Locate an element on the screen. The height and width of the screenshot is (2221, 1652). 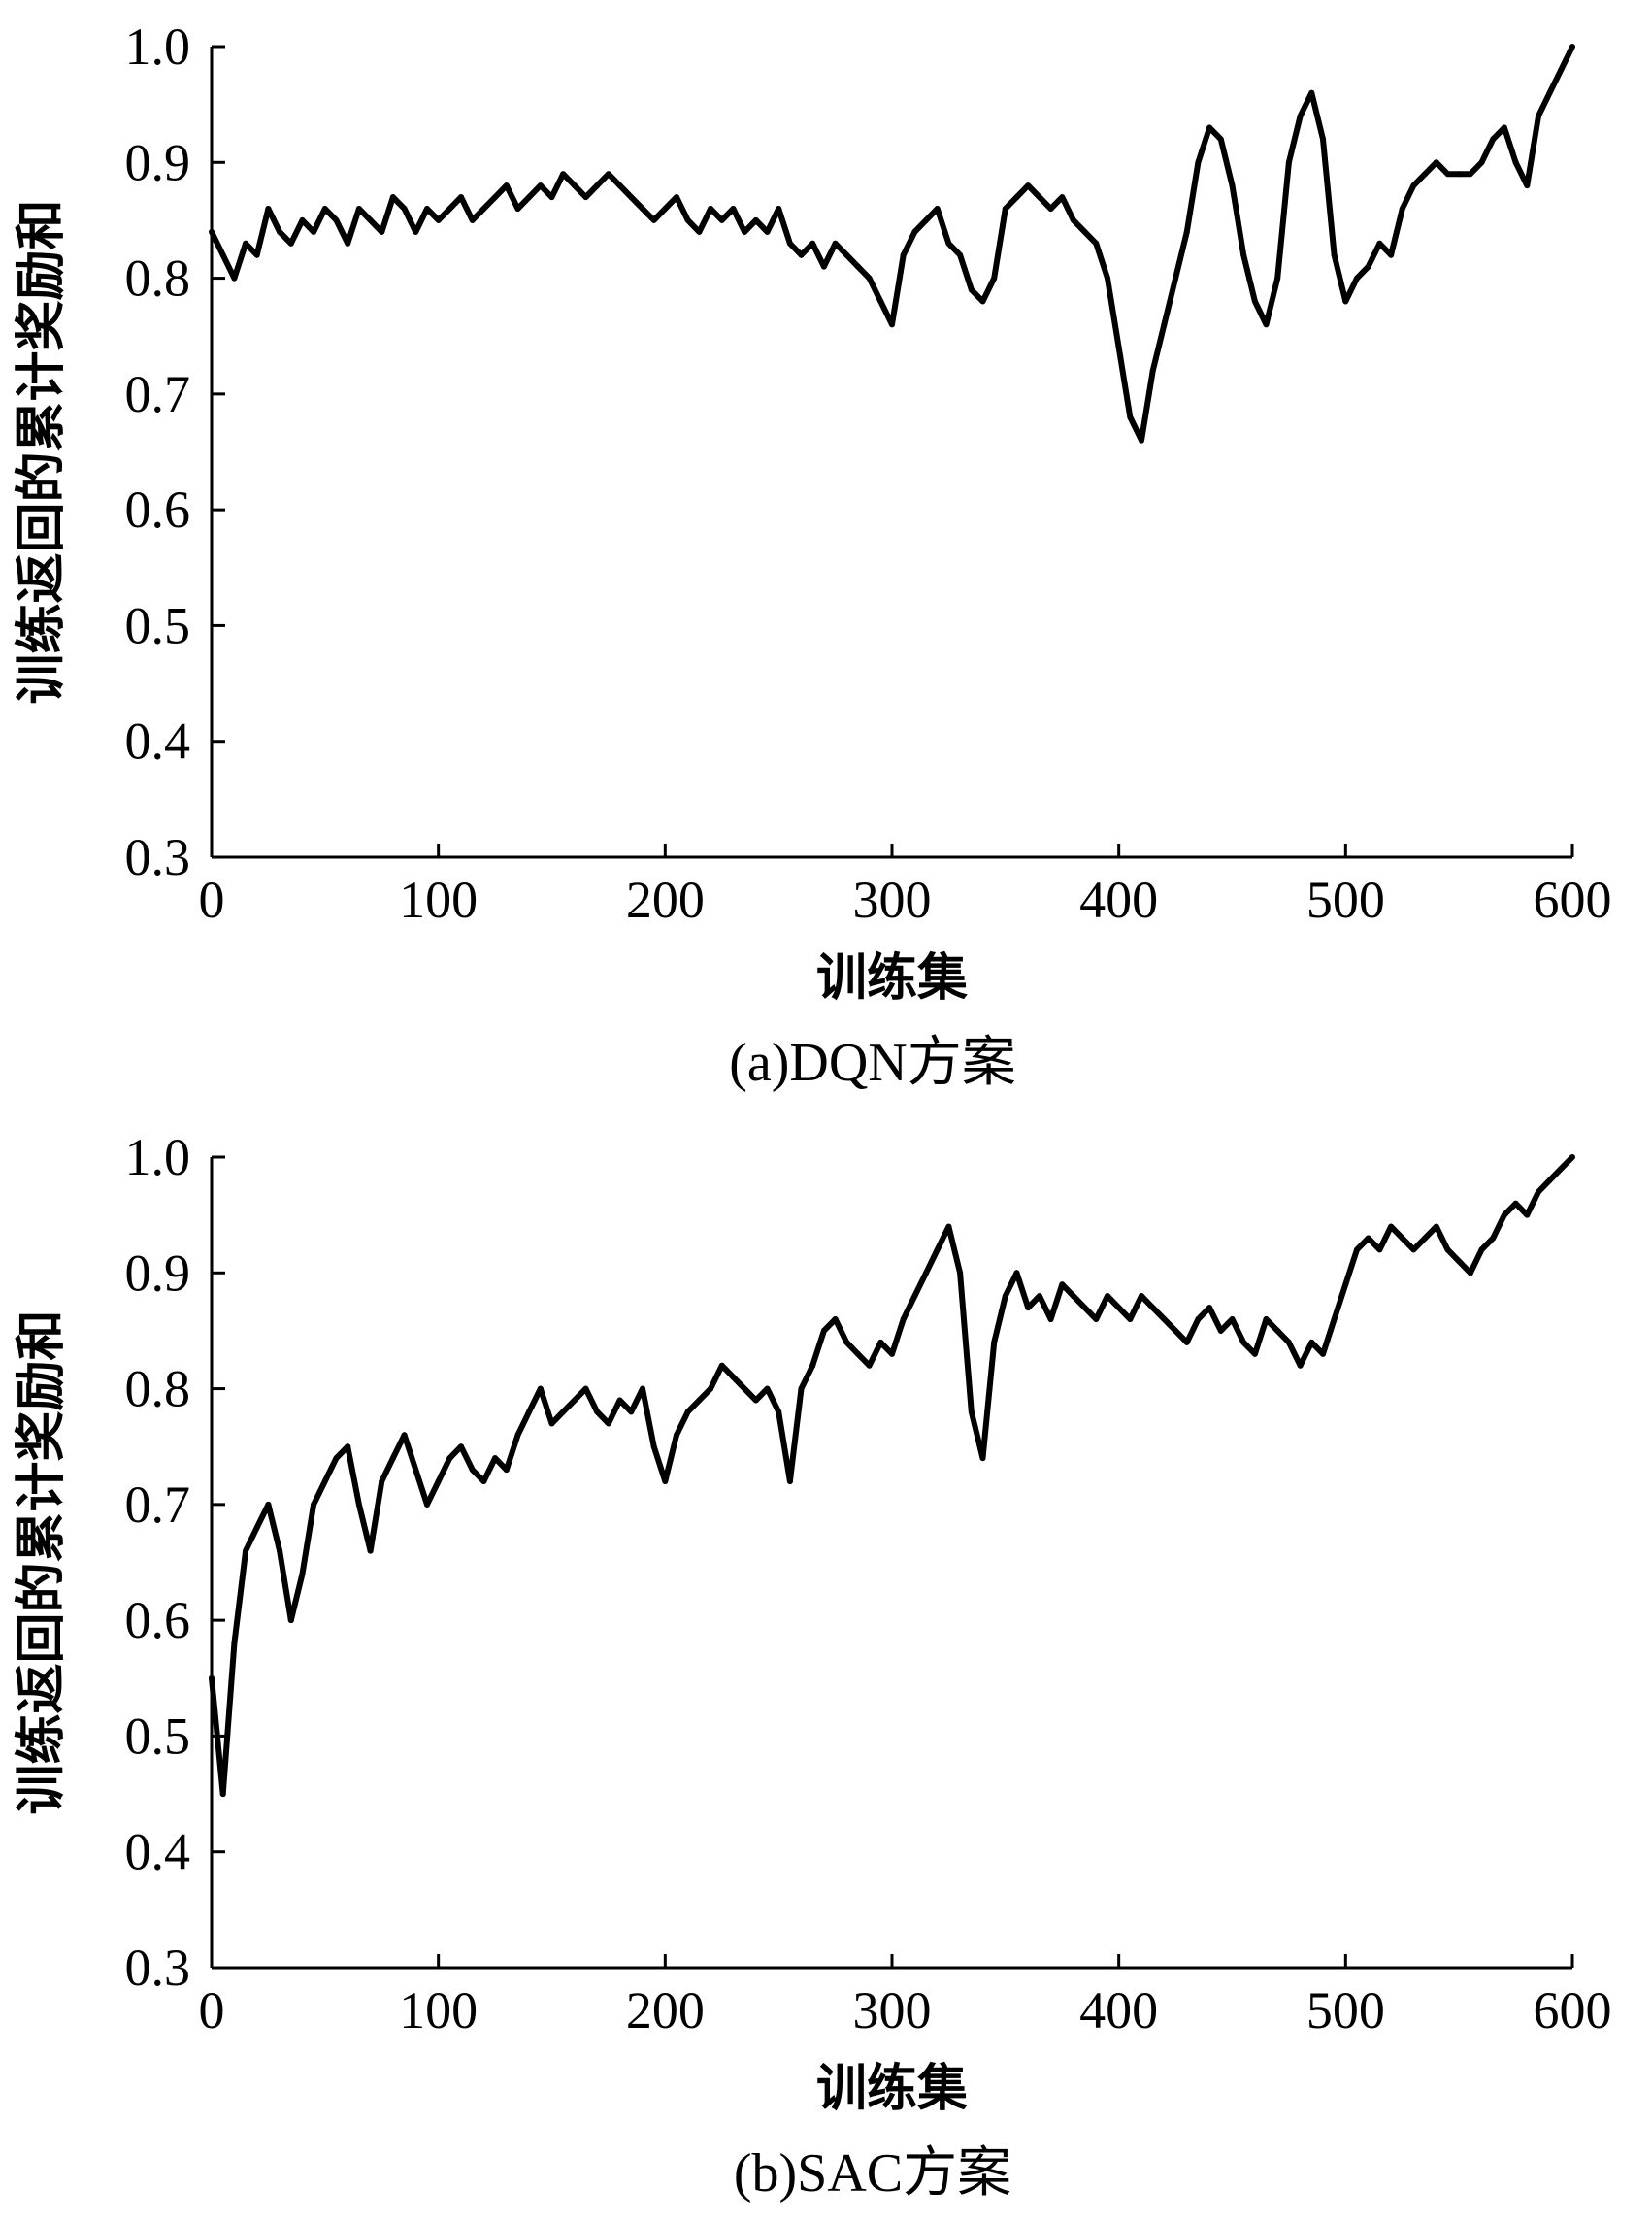
x-tick-label: 600 is located at coordinates (1573, 2010).